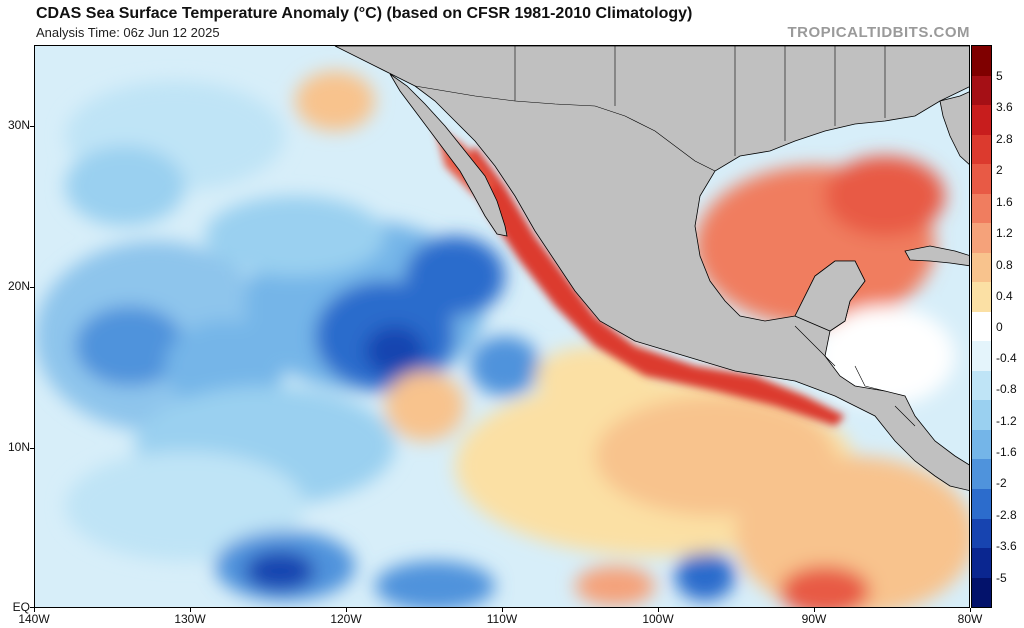  I want to click on colorbar-label: 5, so click(999, 76).